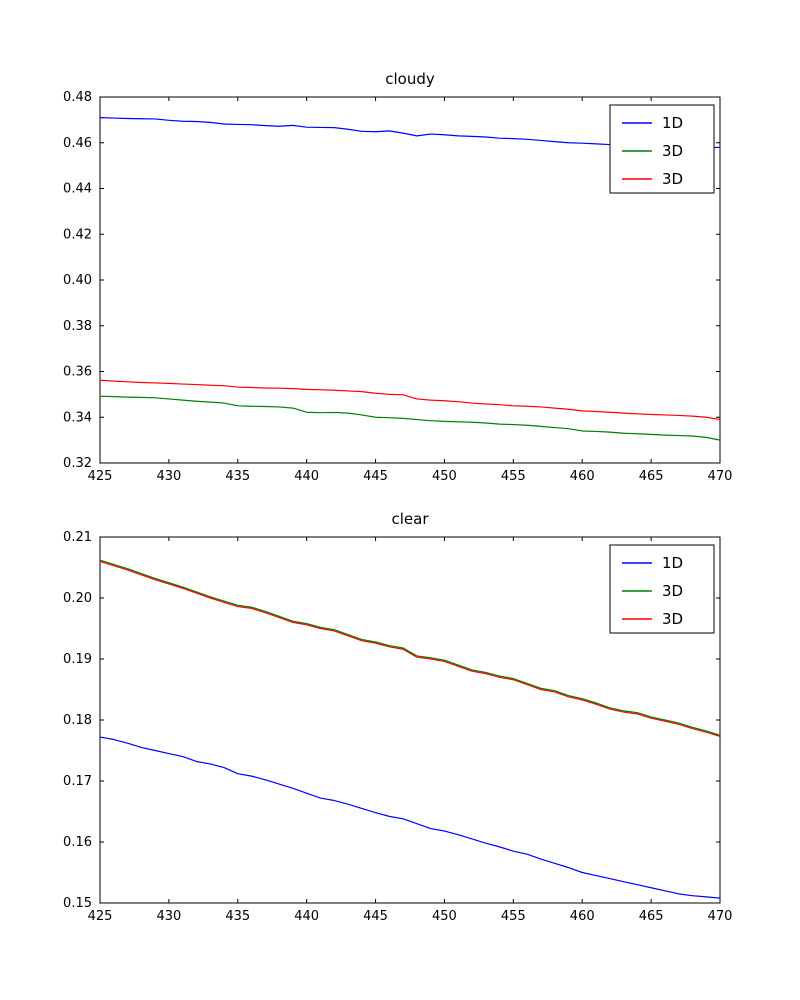  What do you see at coordinates (410, 79) in the screenshot?
I see `chart-title-cloudy: cloudy` at bounding box center [410, 79].